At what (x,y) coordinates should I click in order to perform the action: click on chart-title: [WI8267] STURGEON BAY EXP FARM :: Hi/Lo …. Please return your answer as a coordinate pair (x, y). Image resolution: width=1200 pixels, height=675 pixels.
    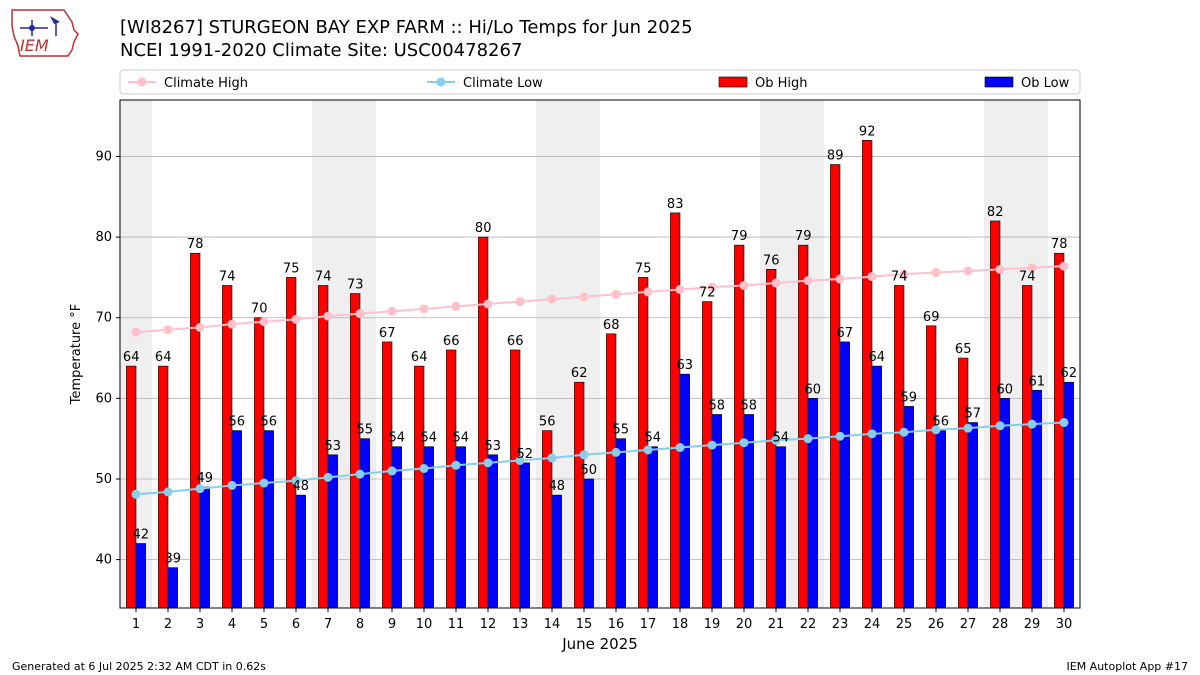
    Looking at the image, I should click on (406, 27).